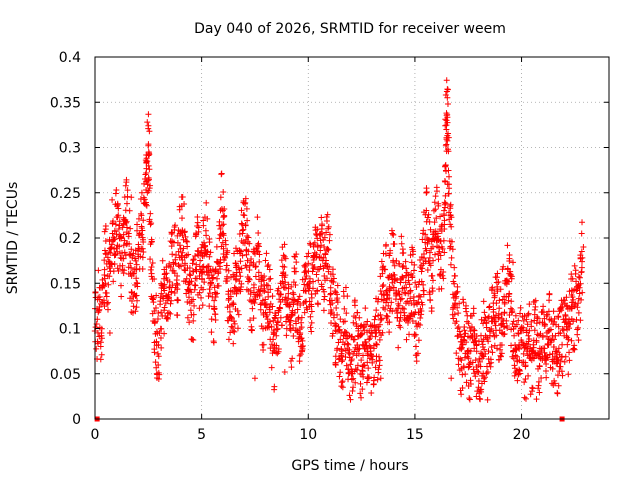 The width and height of the screenshot is (640, 480). Describe the element at coordinates (65, 284) in the screenshot. I see `y-tick-label: 0.15` at that location.